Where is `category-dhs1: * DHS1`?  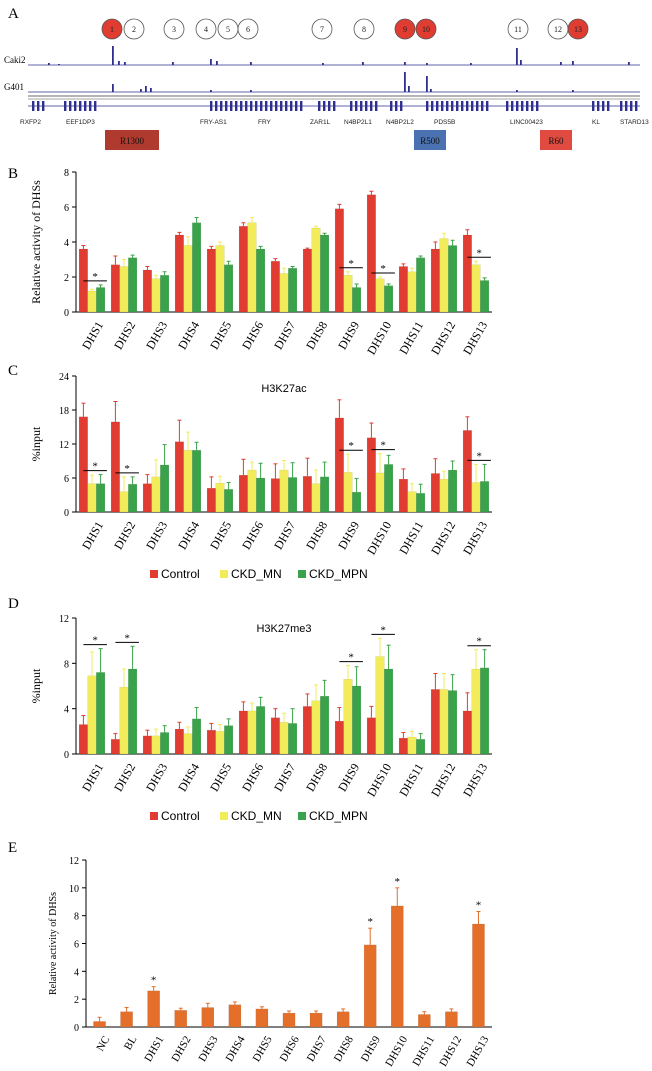 category-dhs1: * DHS1 is located at coordinates (154, 1019).